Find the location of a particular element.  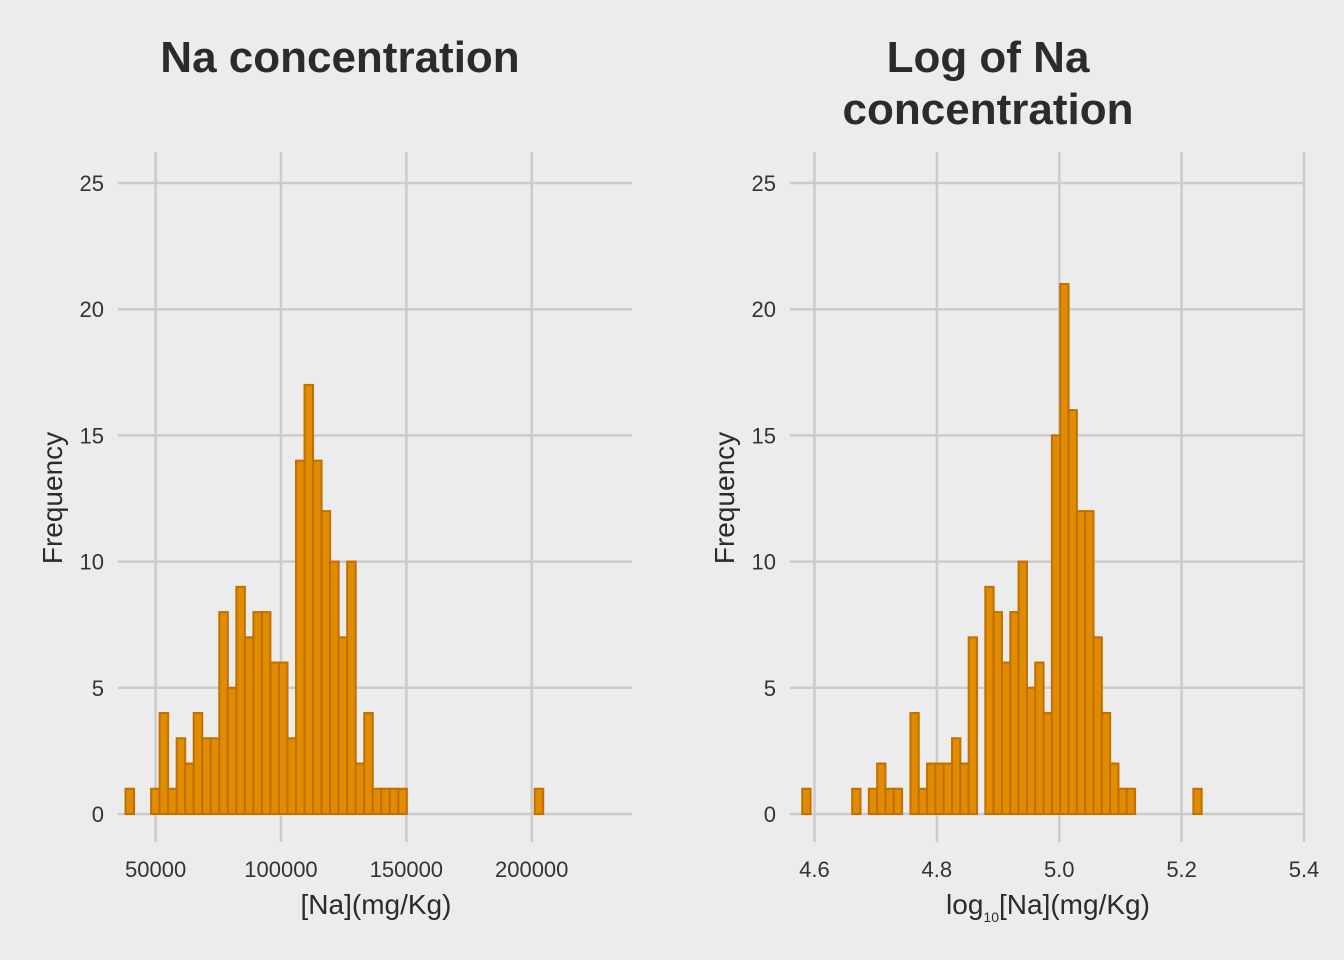

histogram-bars is located at coordinates (334, 599).